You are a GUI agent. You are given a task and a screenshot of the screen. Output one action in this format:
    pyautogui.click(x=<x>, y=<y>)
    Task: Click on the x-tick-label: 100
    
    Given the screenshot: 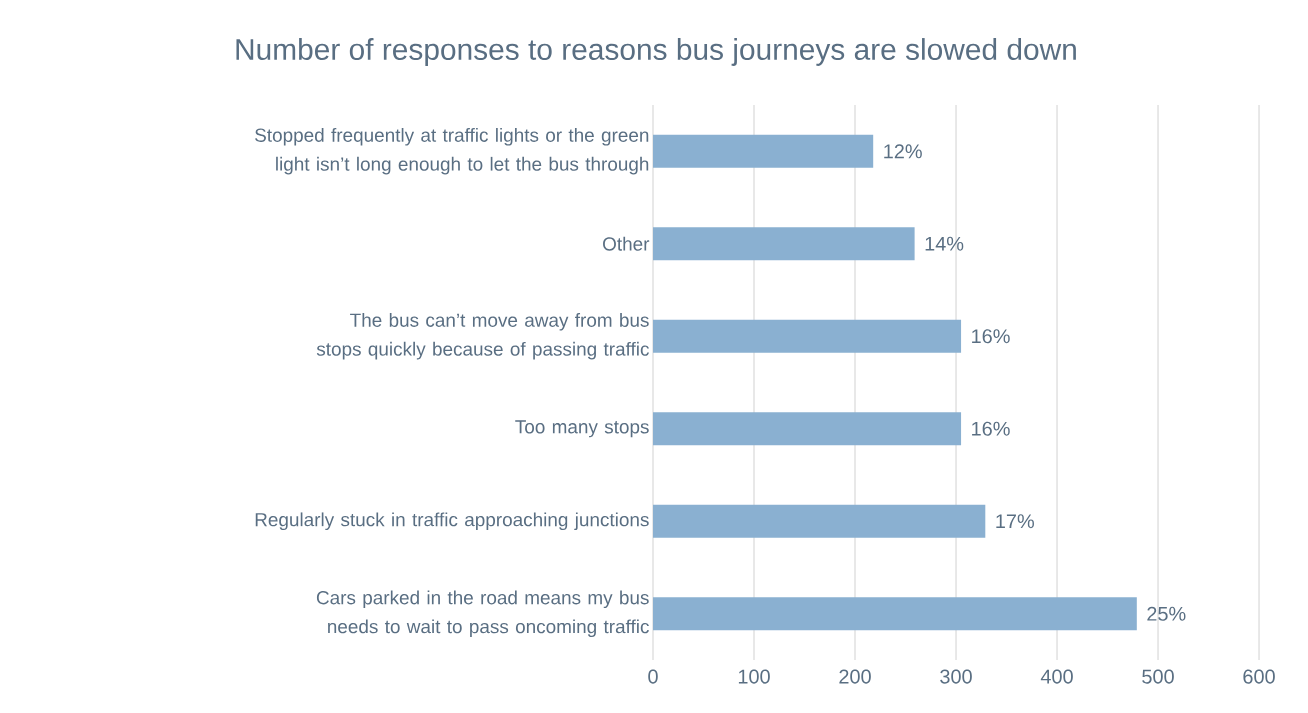 What is the action you would take?
    pyautogui.click(x=754, y=676)
    